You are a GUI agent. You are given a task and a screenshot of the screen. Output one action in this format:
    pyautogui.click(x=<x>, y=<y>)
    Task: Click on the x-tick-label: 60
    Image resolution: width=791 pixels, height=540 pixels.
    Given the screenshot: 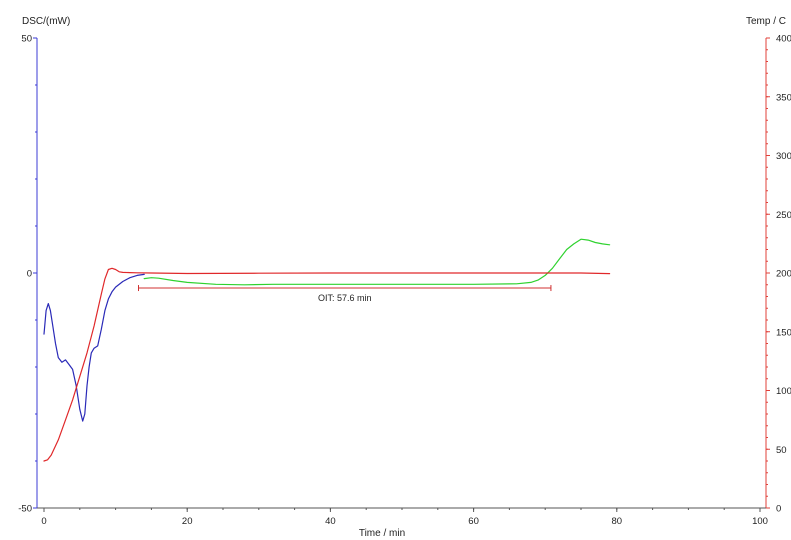 What is the action you would take?
    pyautogui.click(x=473, y=521)
    